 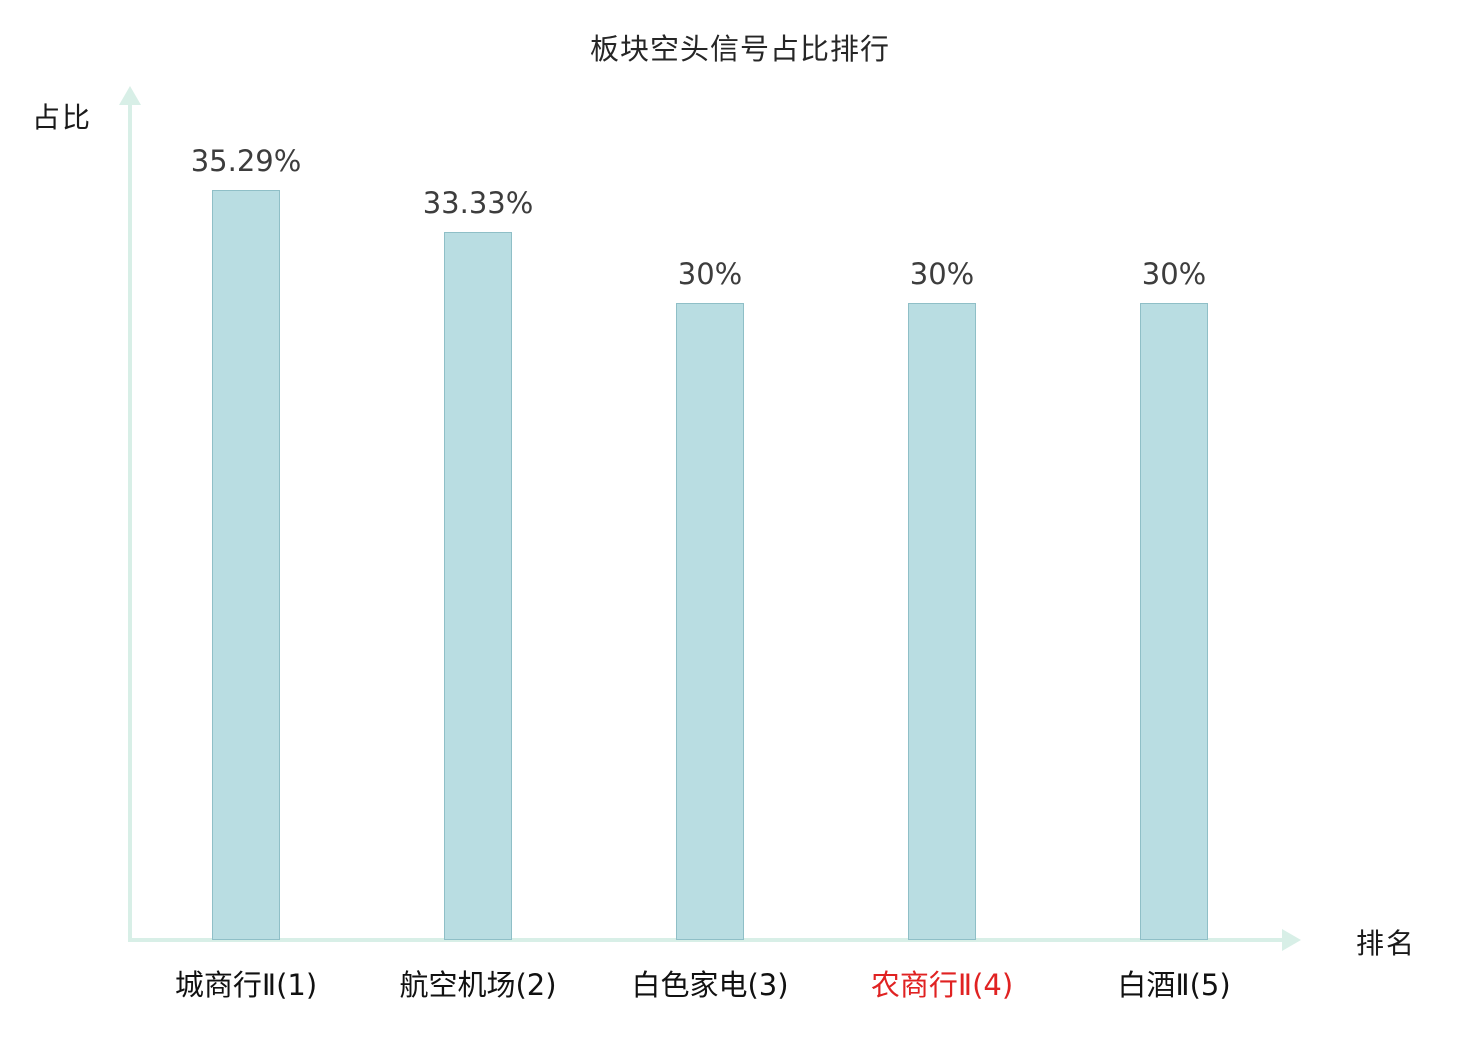 What do you see at coordinates (710, 985) in the screenshot?
I see `category-label: 白色家电(3)` at bounding box center [710, 985].